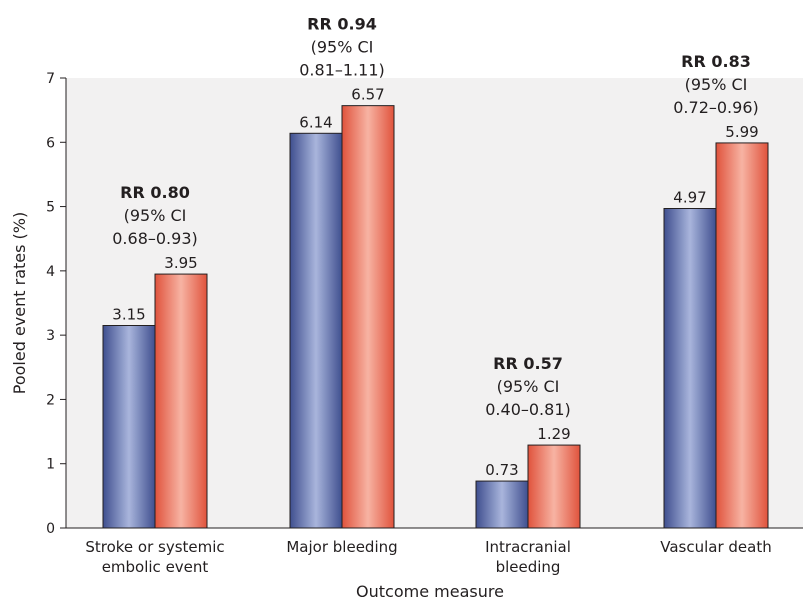 The width and height of the screenshot is (803, 602). I want to click on bar-value-label: 4.97, so click(689, 198).